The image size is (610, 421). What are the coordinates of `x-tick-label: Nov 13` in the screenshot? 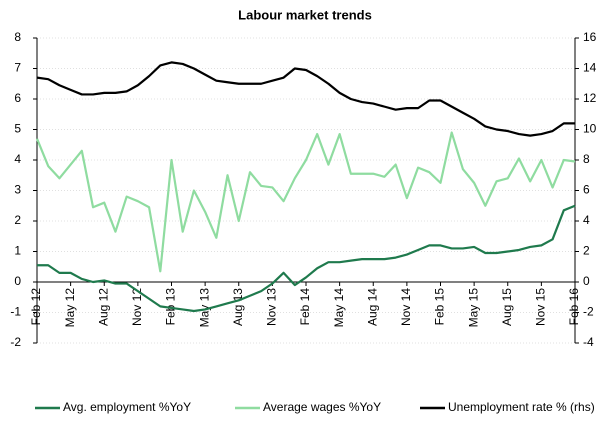 It's located at (272, 307).